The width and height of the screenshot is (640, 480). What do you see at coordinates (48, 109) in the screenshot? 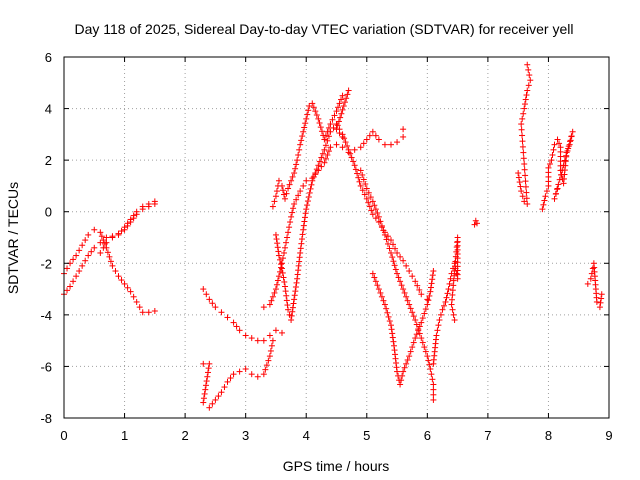
I see `y-tick-label: 4` at bounding box center [48, 109].